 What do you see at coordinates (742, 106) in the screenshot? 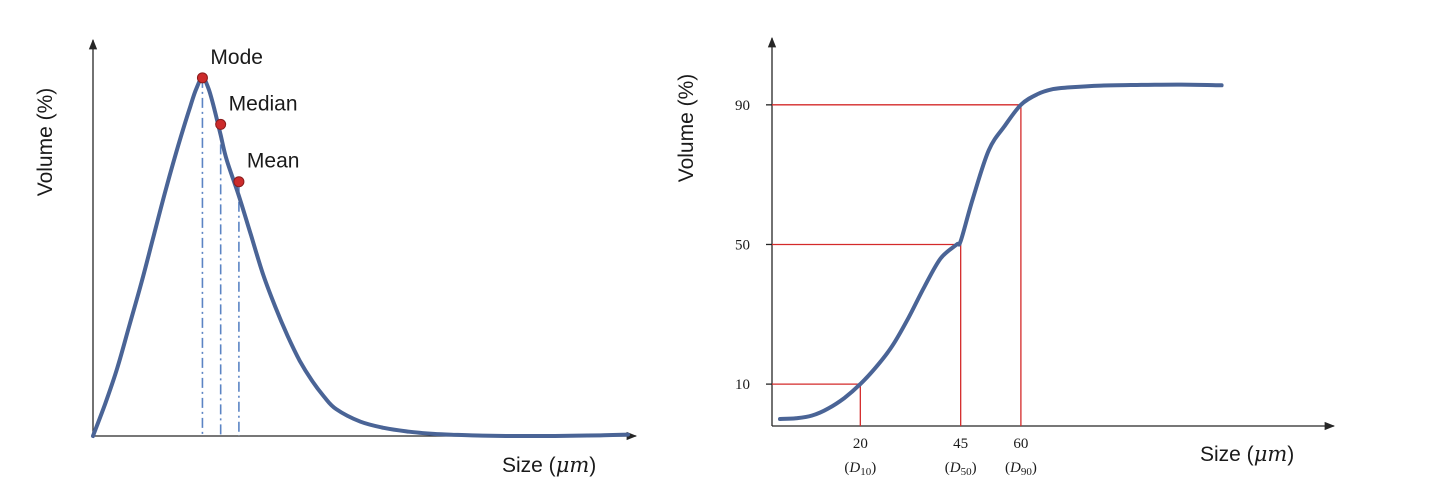
I see `ytick-label-90: 90` at bounding box center [742, 106].